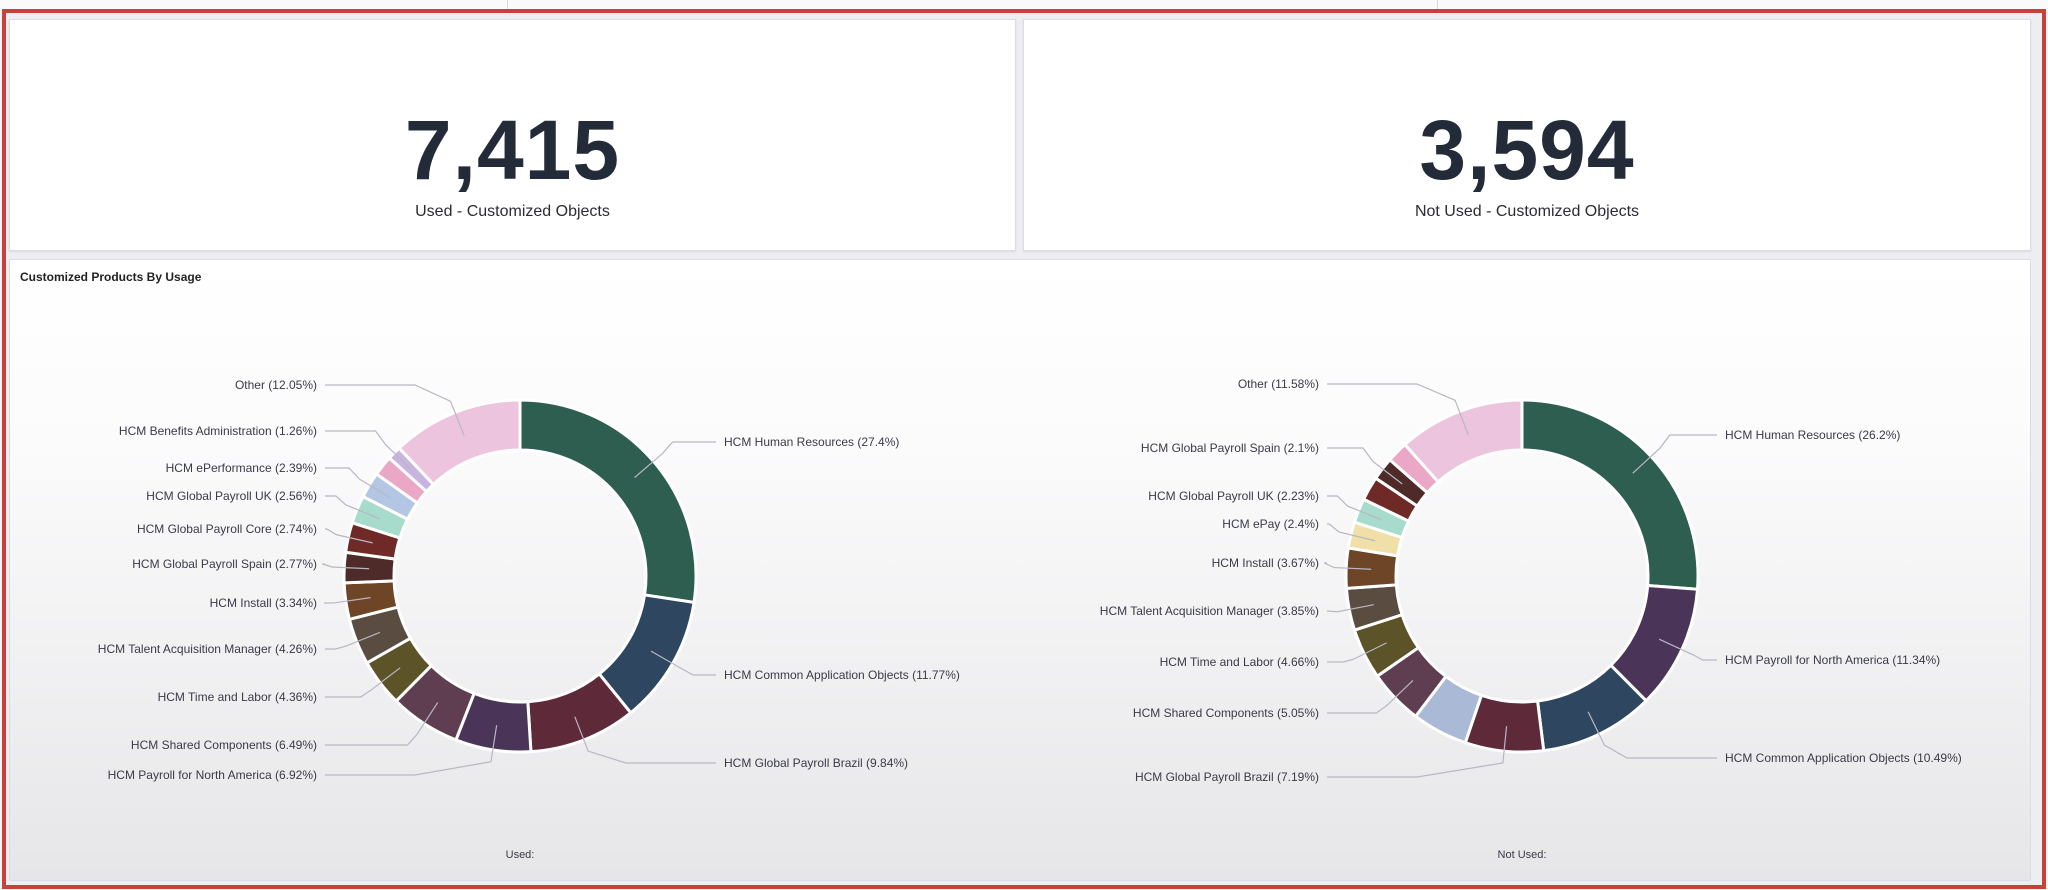 The image size is (2048, 890). What do you see at coordinates (218, 431) in the screenshot?
I see `slice-label: HCM Benefits Administration (1.26%)` at bounding box center [218, 431].